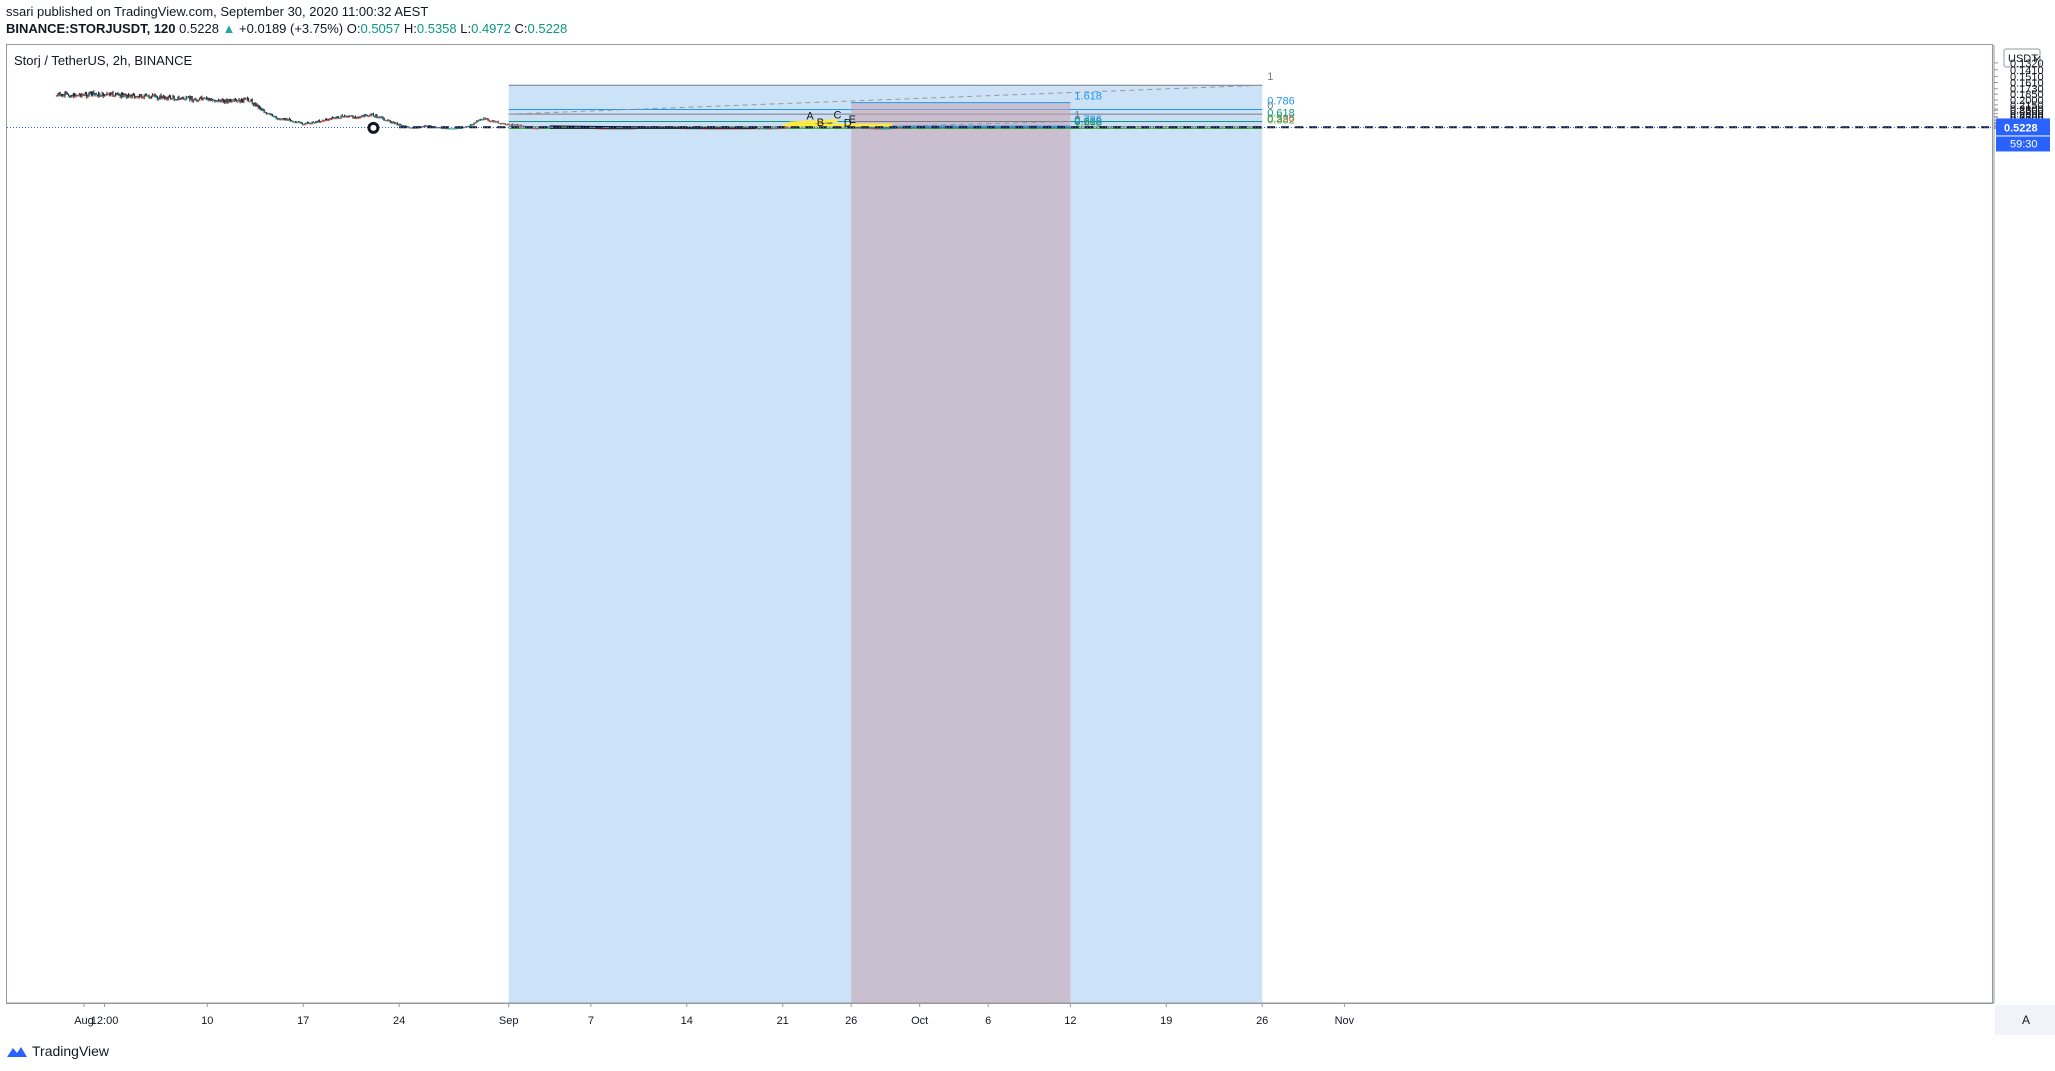 The image size is (2055, 1071). What do you see at coordinates (2027, 115) in the screenshot?
I see `price-tick-label: 0.2500` at bounding box center [2027, 115].